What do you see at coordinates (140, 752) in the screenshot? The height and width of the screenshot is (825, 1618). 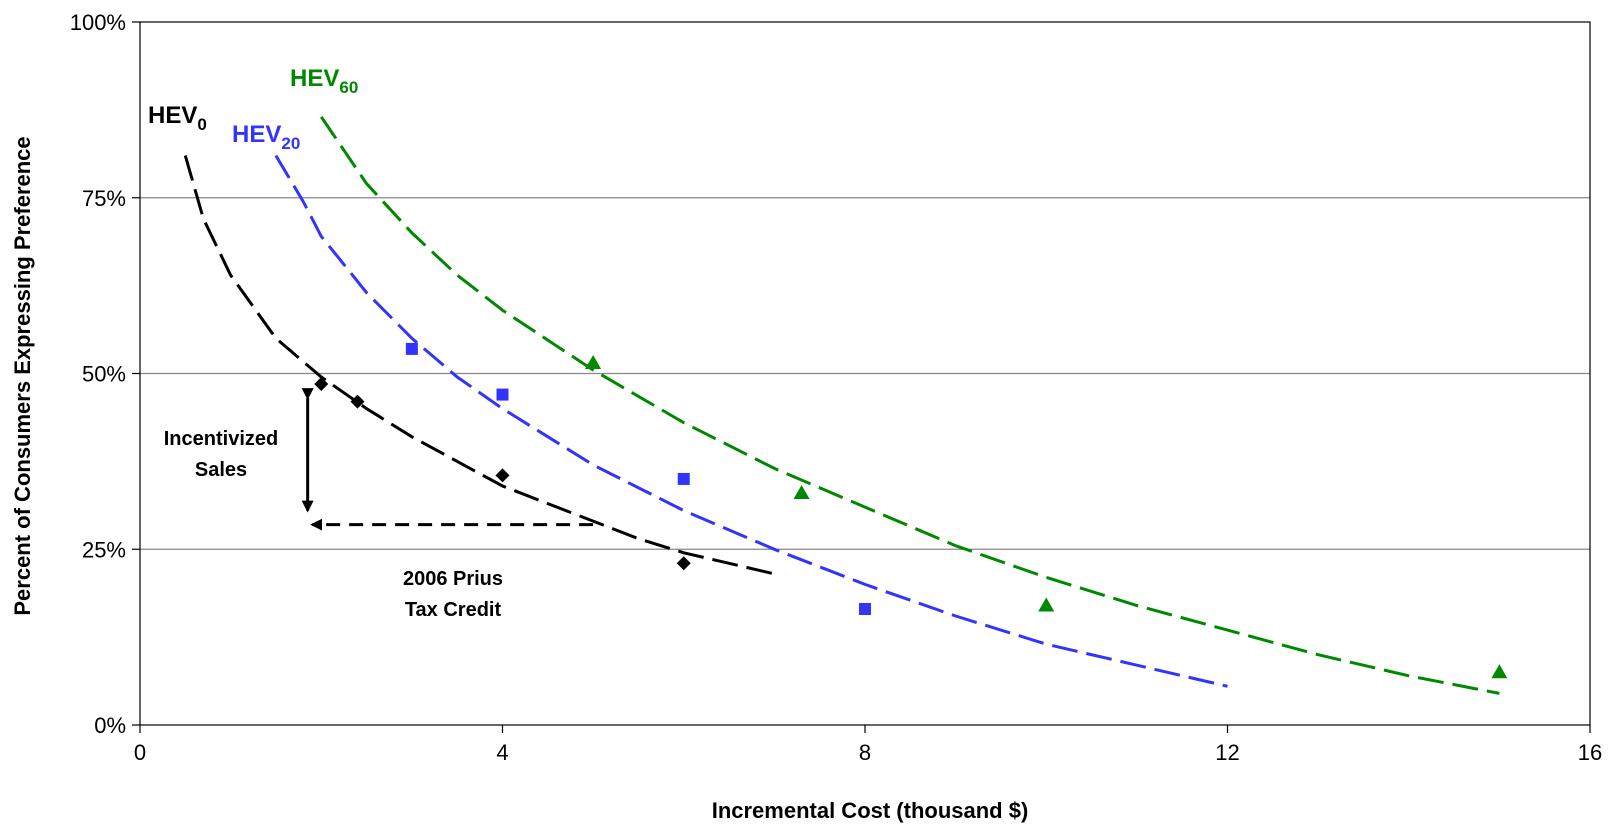 I see `x-tick-label-0: 0` at bounding box center [140, 752].